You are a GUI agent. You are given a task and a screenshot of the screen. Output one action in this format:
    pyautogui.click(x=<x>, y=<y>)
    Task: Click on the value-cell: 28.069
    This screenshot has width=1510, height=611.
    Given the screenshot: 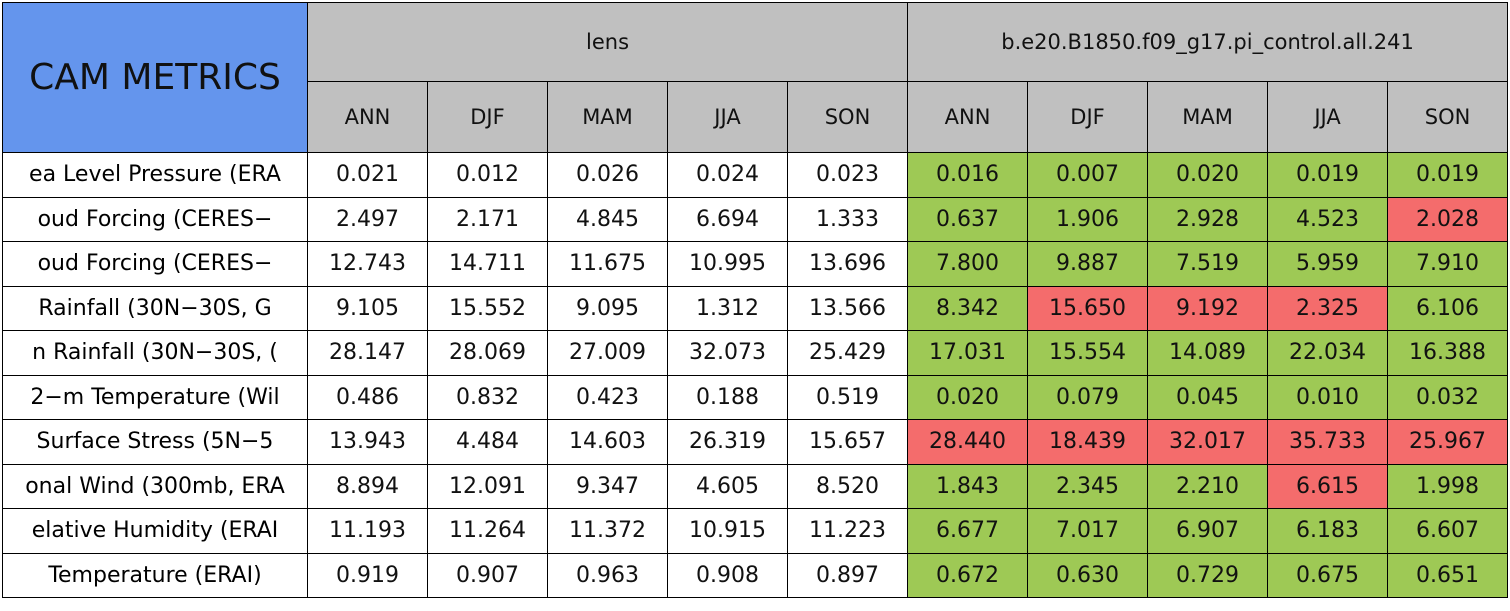 What is the action you would take?
    pyautogui.click(x=487, y=353)
    